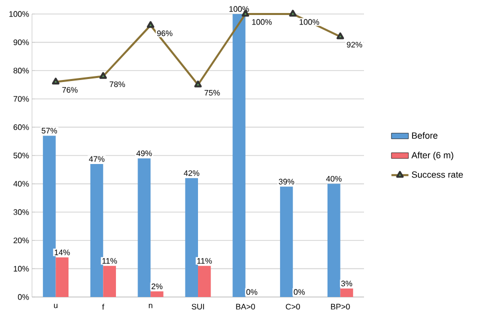  Describe the element at coordinates (425, 135) in the screenshot. I see `legend-label: Before` at that location.